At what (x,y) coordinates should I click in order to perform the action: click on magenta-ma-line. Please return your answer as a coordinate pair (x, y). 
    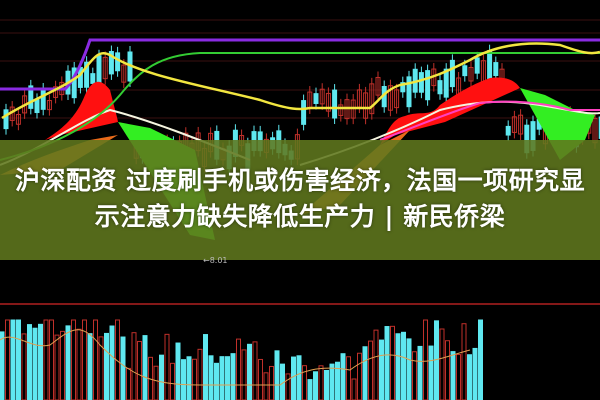
    Looking at the image, I should click on (489, 120).